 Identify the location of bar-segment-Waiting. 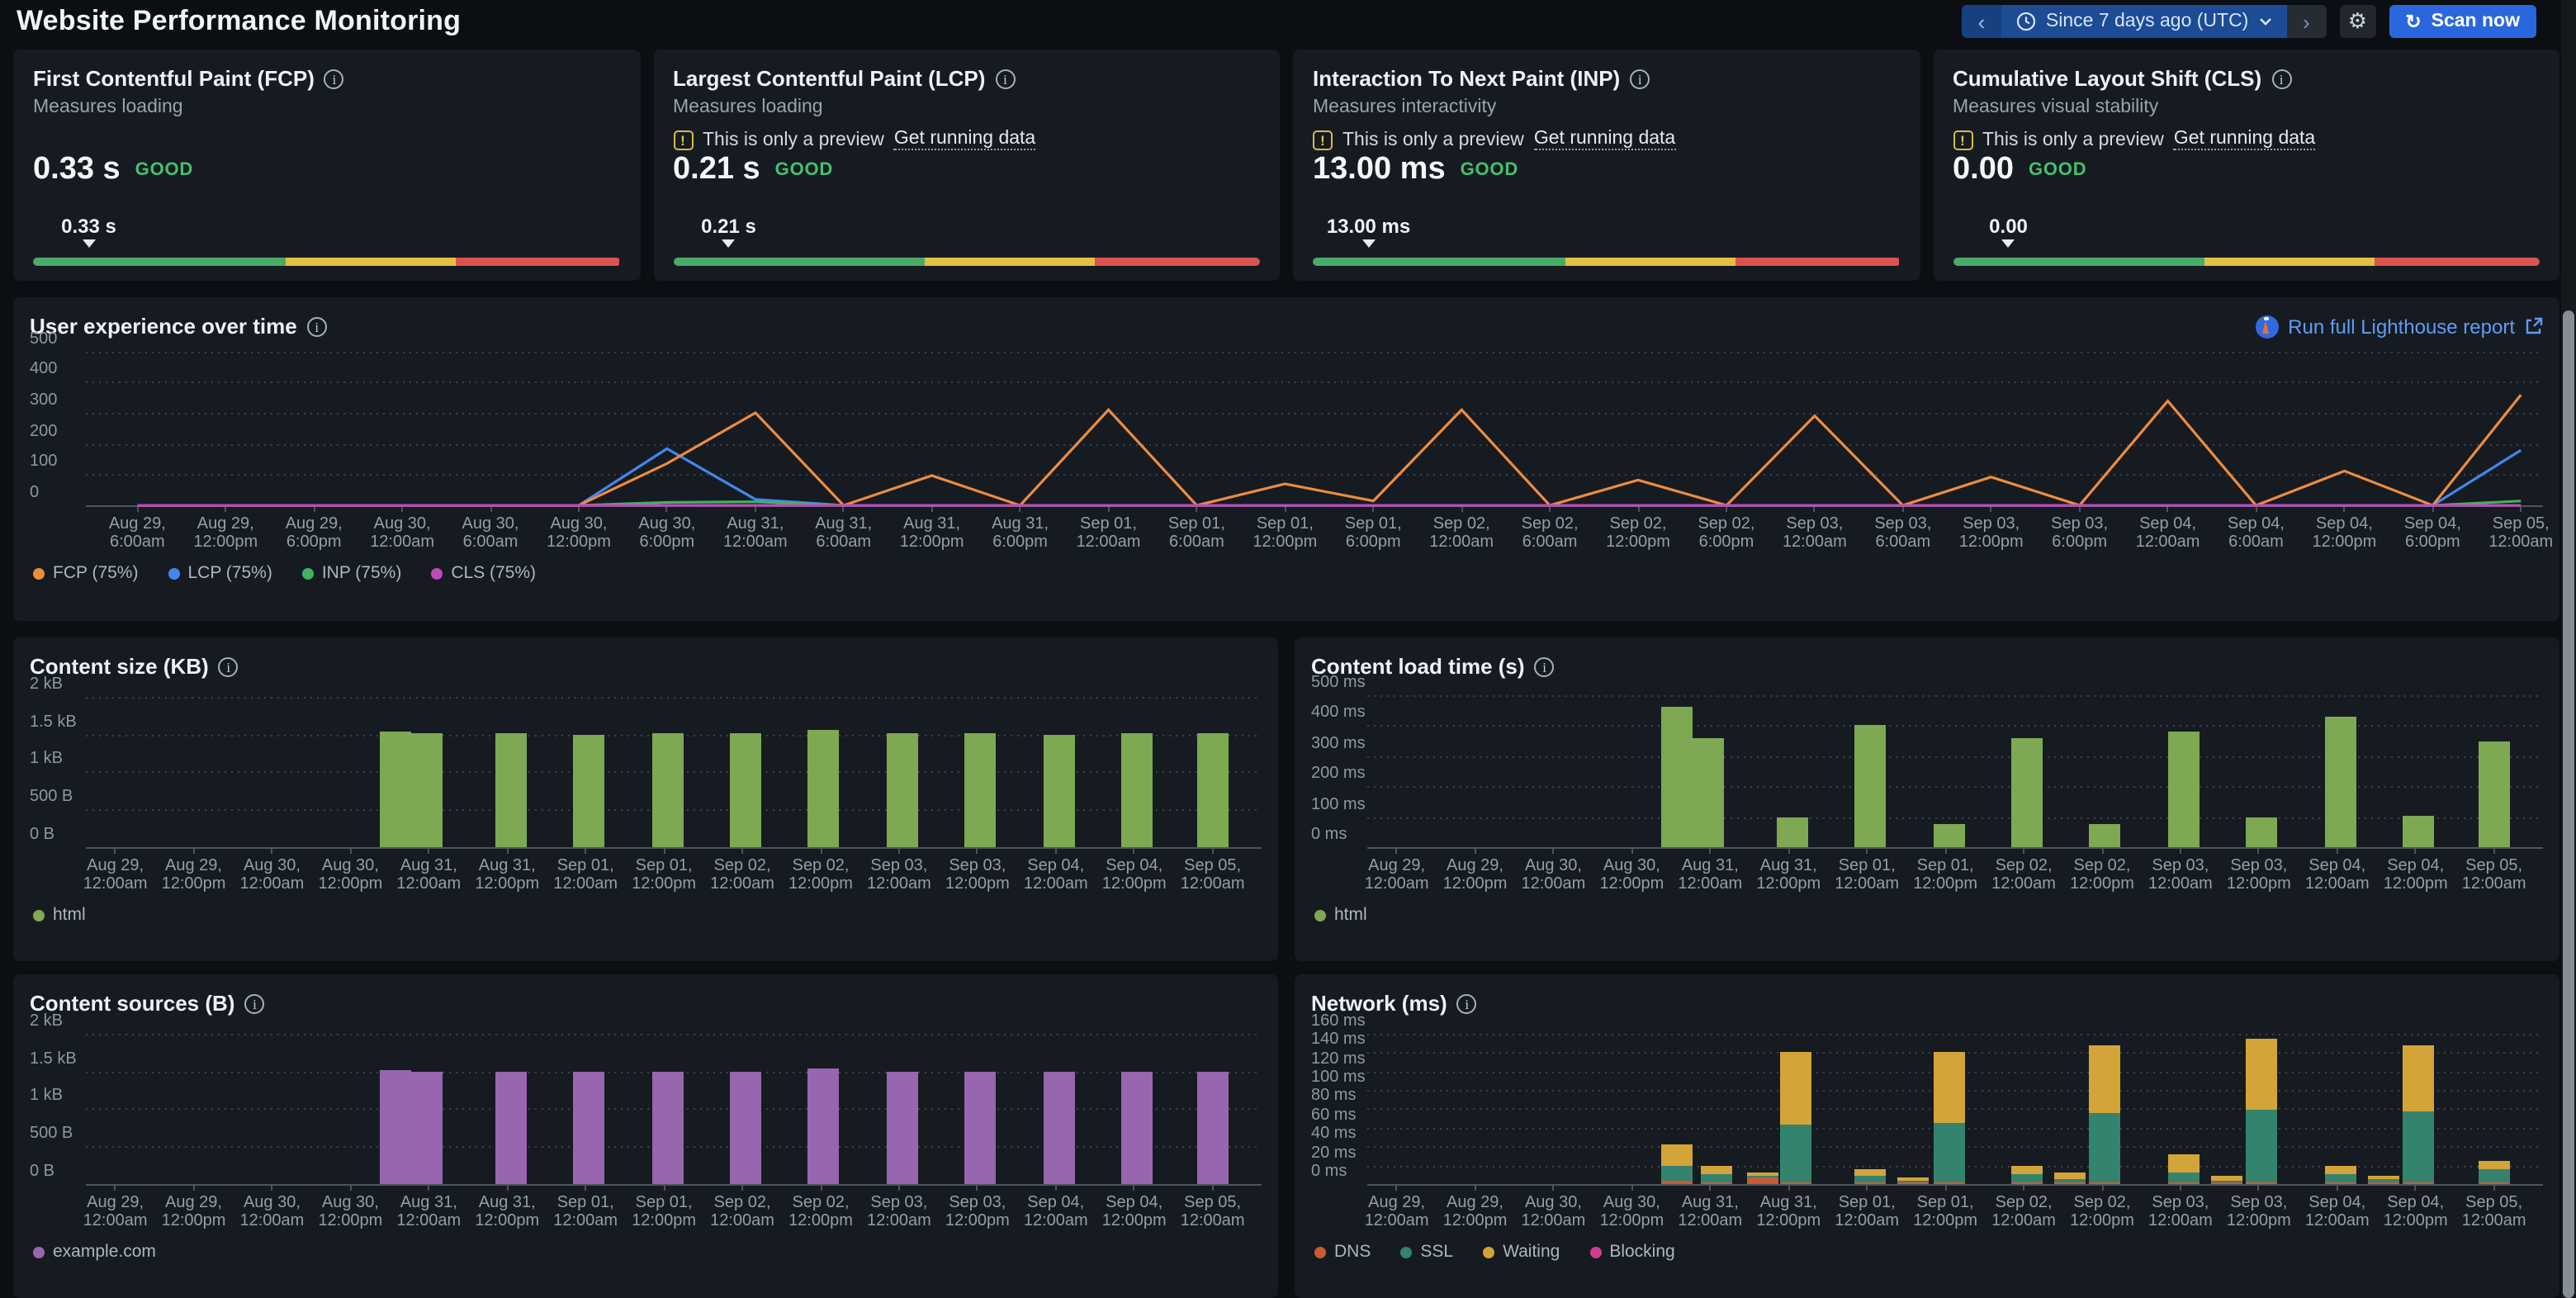
(2226, 1178).